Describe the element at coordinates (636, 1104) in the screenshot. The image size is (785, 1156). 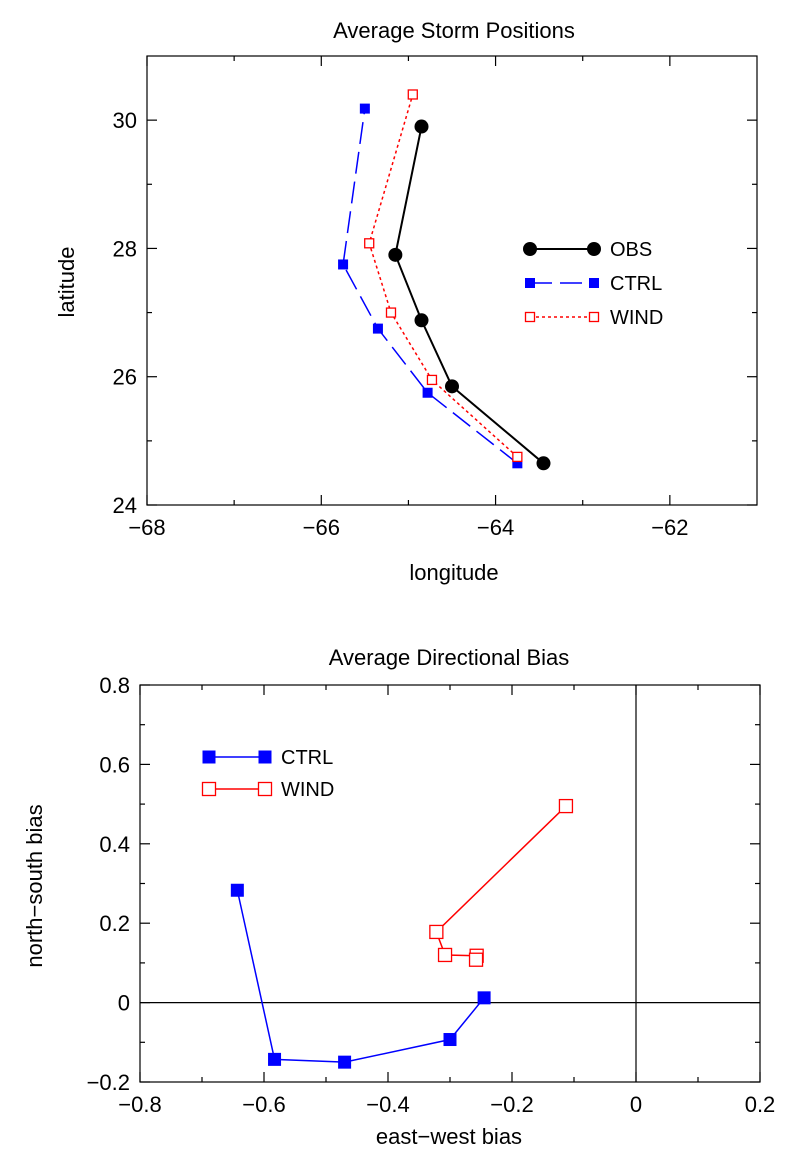
I see `chart-2-xtick-label: 0` at that location.